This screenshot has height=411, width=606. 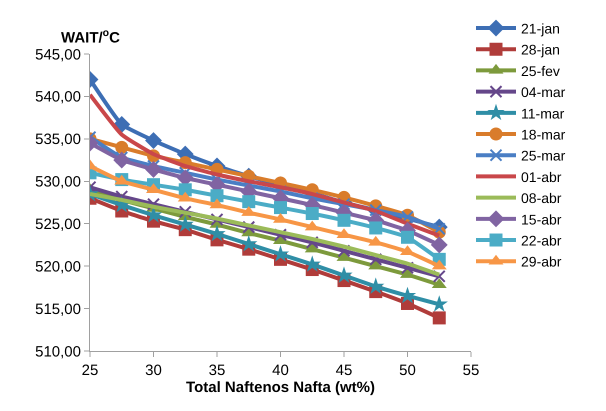 What do you see at coordinates (58, 309) in the screenshot?
I see `y-tick-label: 515,00` at bounding box center [58, 309].